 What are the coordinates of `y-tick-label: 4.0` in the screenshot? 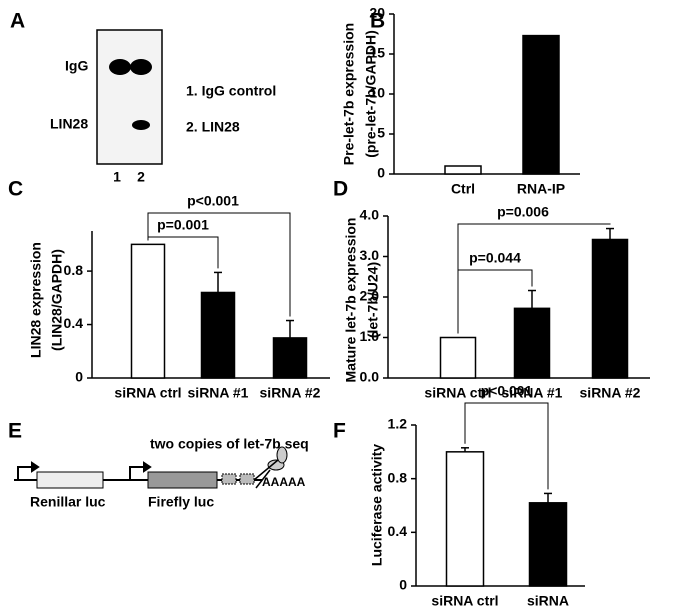 It's located at (370, 215).